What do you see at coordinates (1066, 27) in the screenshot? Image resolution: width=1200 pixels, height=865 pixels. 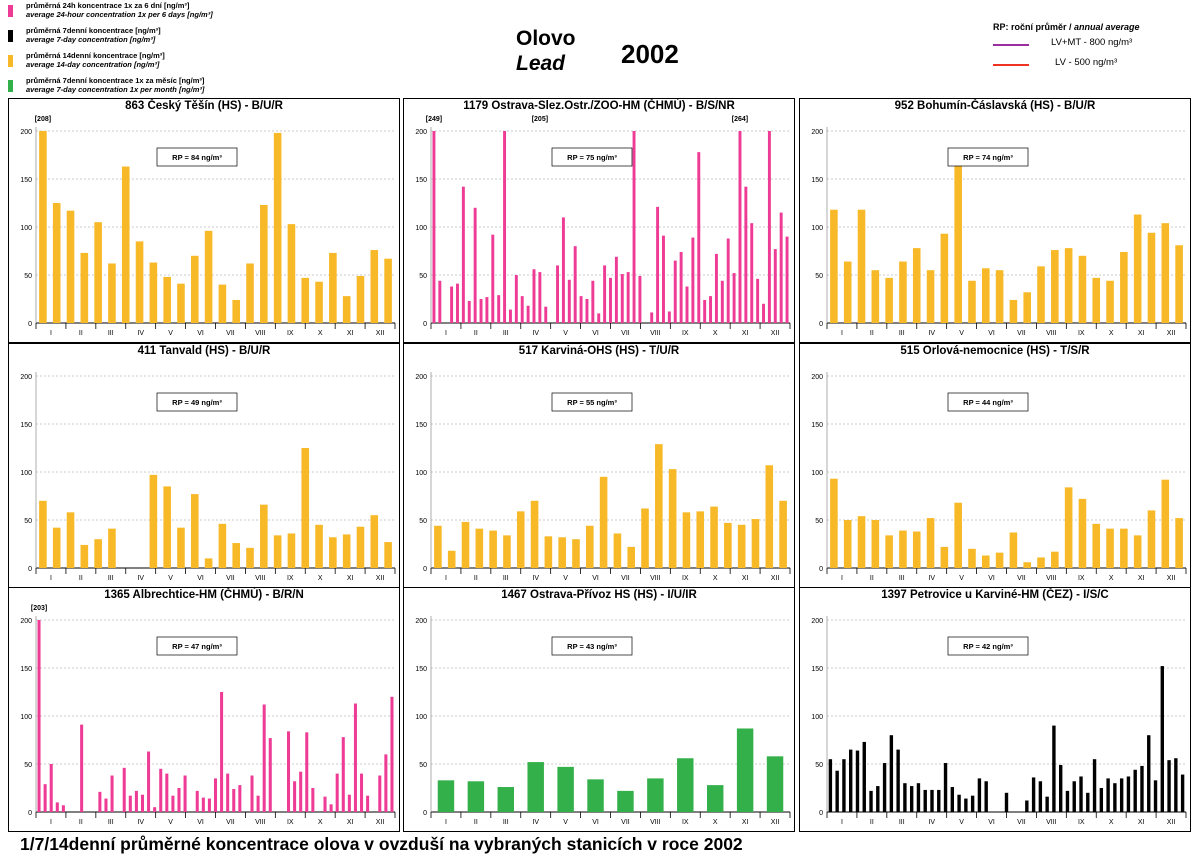 I see `rp-legend-heading: RP: roční průměr / annual average` at bounding box center [1066, 27].